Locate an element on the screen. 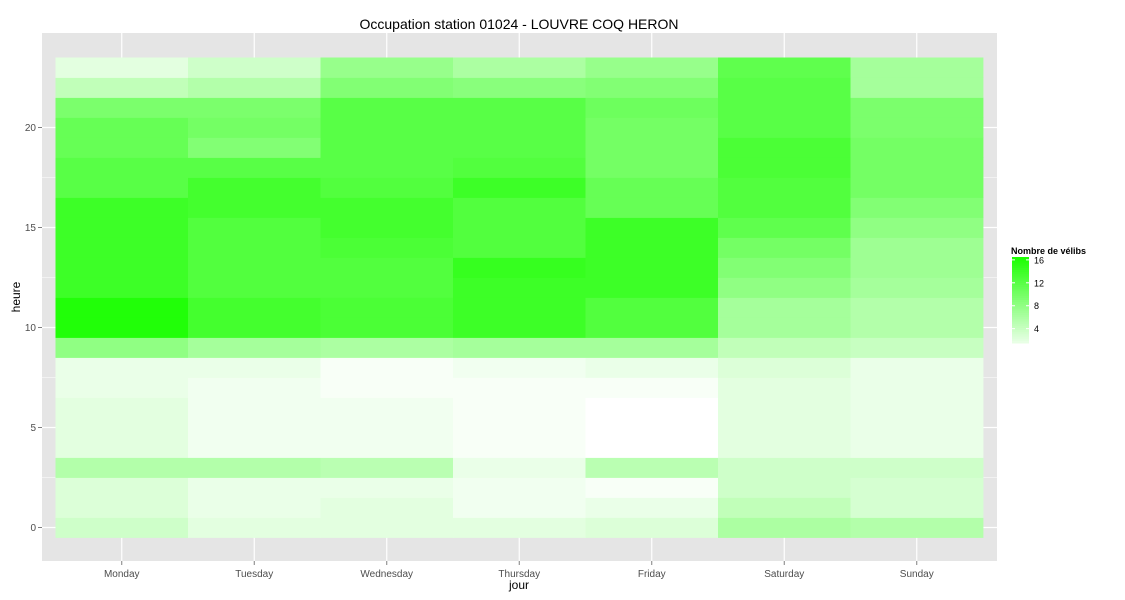  x-tick-label: Sunday is located at coordinates (917, 574).